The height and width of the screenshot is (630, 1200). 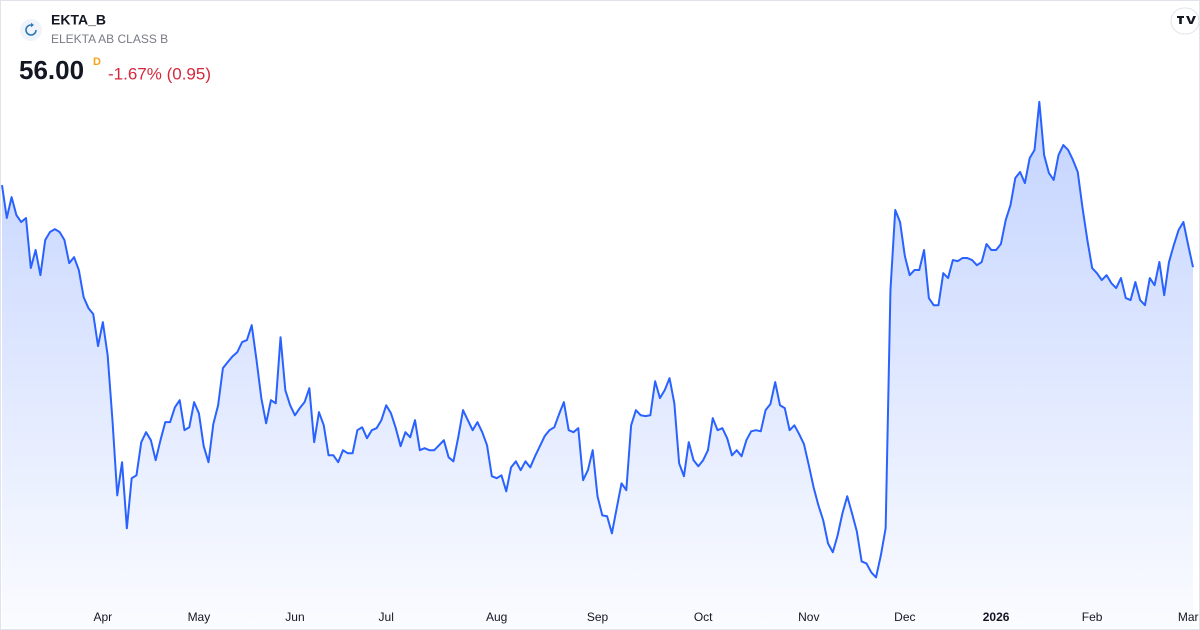 I want to click on x-tick-label: 2026, so click(x=996, y=617).